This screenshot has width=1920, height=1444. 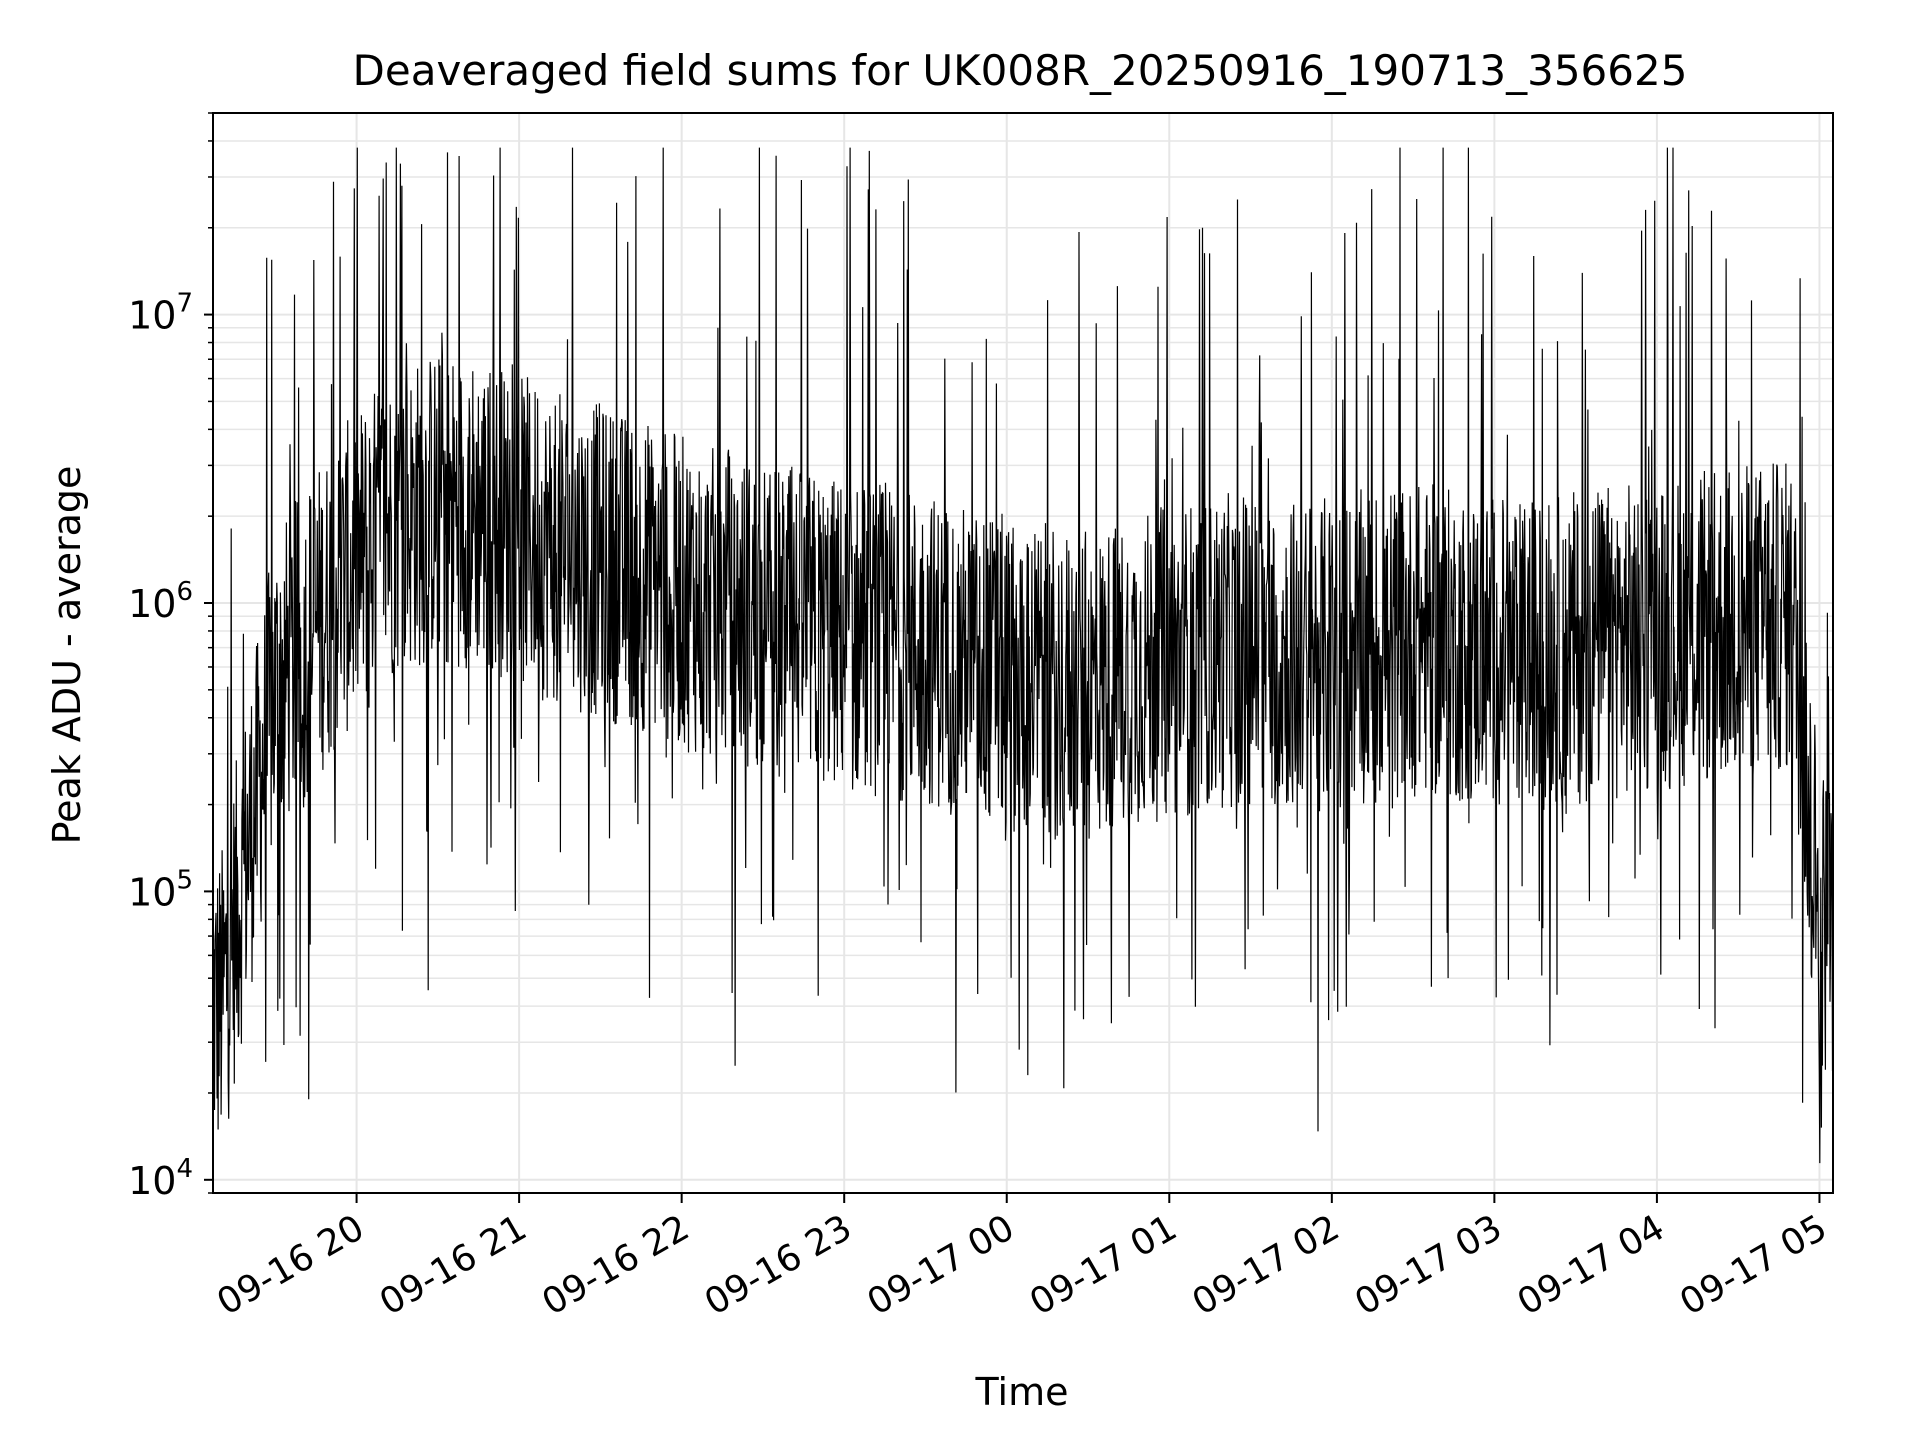 What do you see at coordinates (67, 655) in the screenshot?
I see `y-axis-label: Peak ADU - average` at bounding box center [67, 655].